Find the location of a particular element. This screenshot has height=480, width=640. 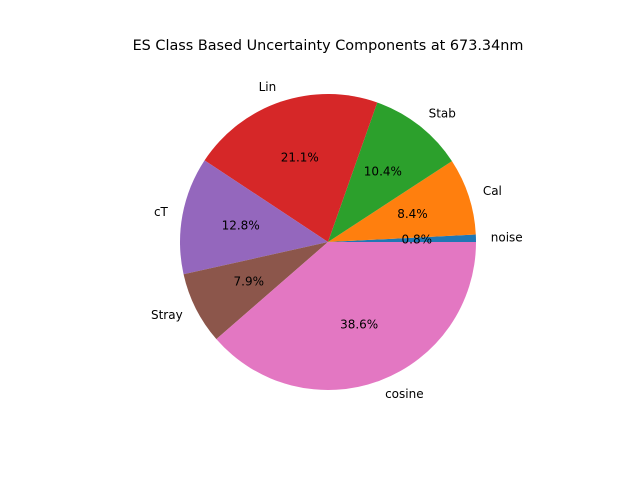

slice-label-noise: noise is located at coordinates (507, 237).